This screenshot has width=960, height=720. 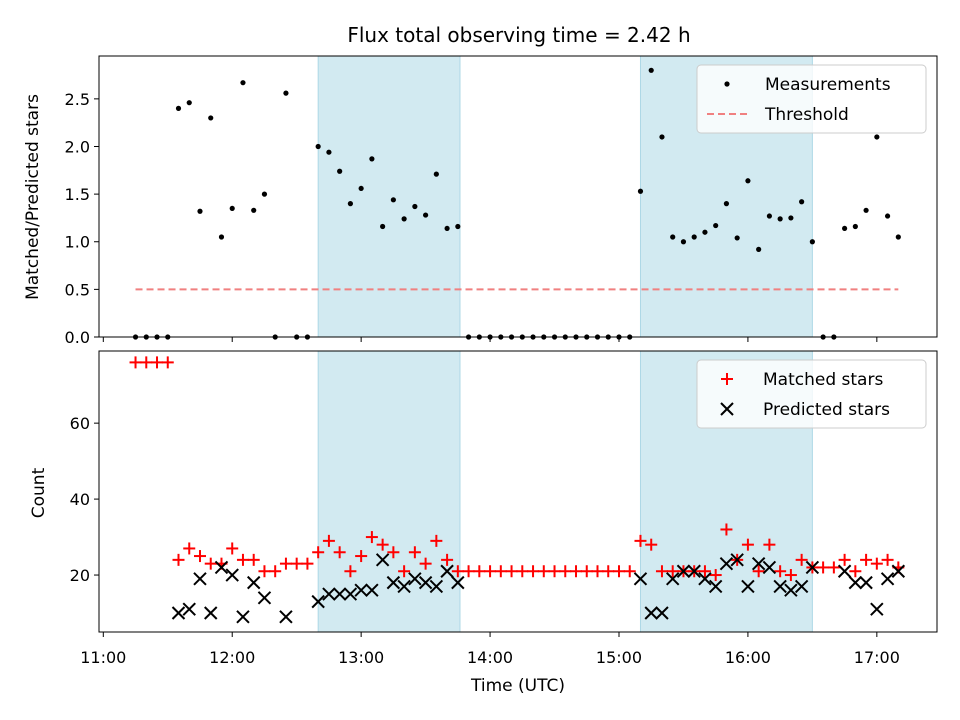 I want to click on x-tick-label: 16:00, so click(x=748, y=657).